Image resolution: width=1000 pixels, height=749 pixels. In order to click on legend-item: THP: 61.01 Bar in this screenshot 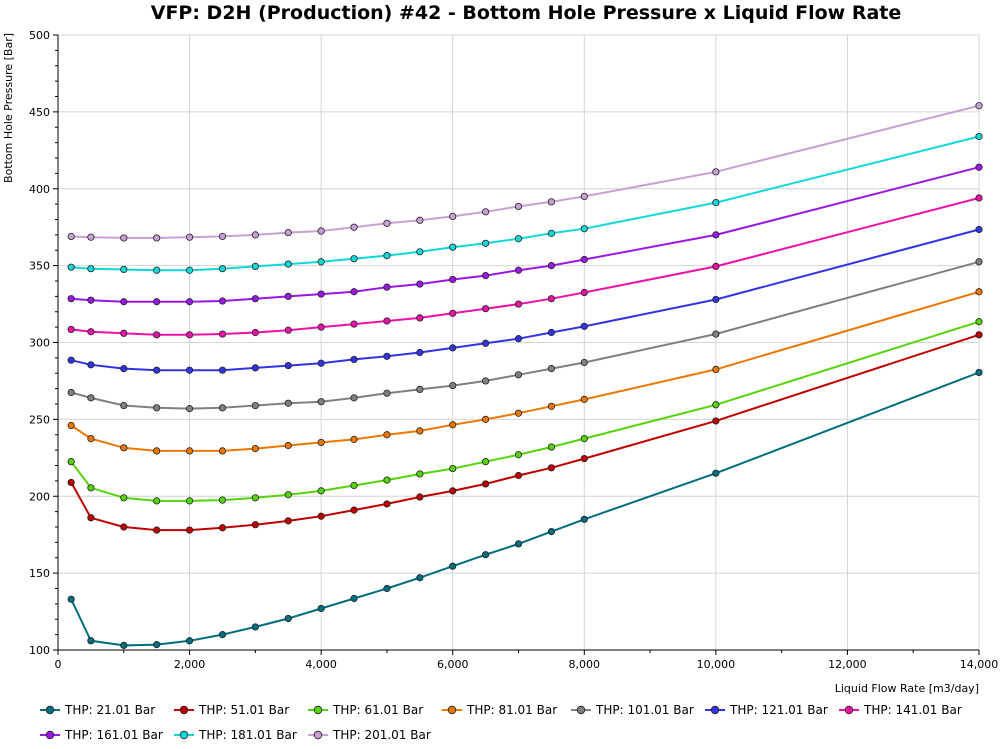, I will do `click(365, 710)`.